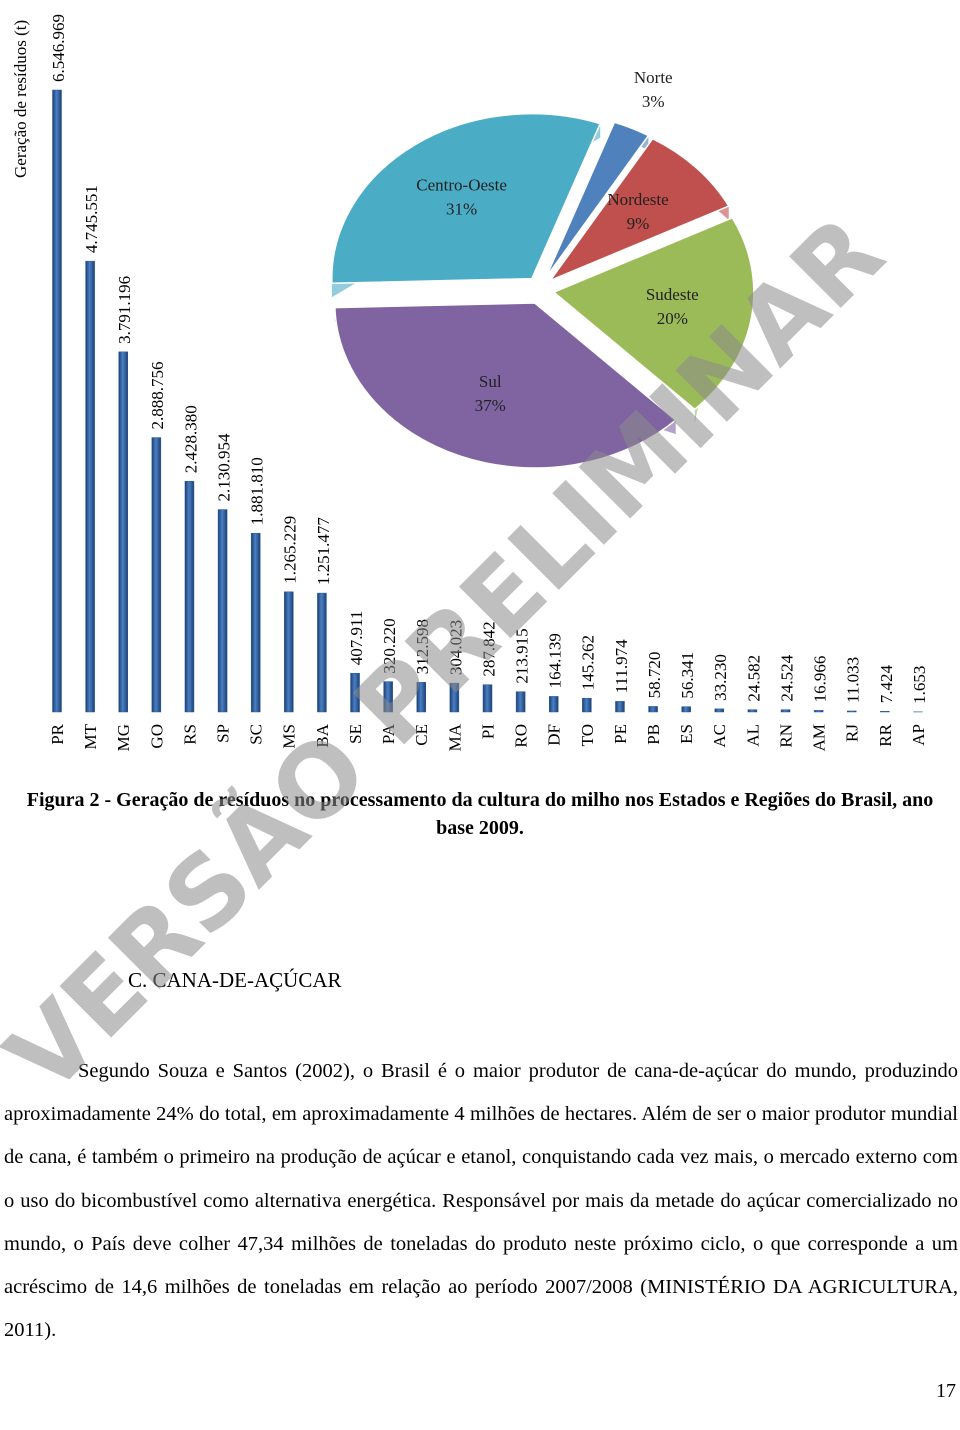 The image size is (960, 1430). What do you see at coordinates (488, 648) in the screenshot?
I see `value-label: 287.842` at bounding box center [488, 648].